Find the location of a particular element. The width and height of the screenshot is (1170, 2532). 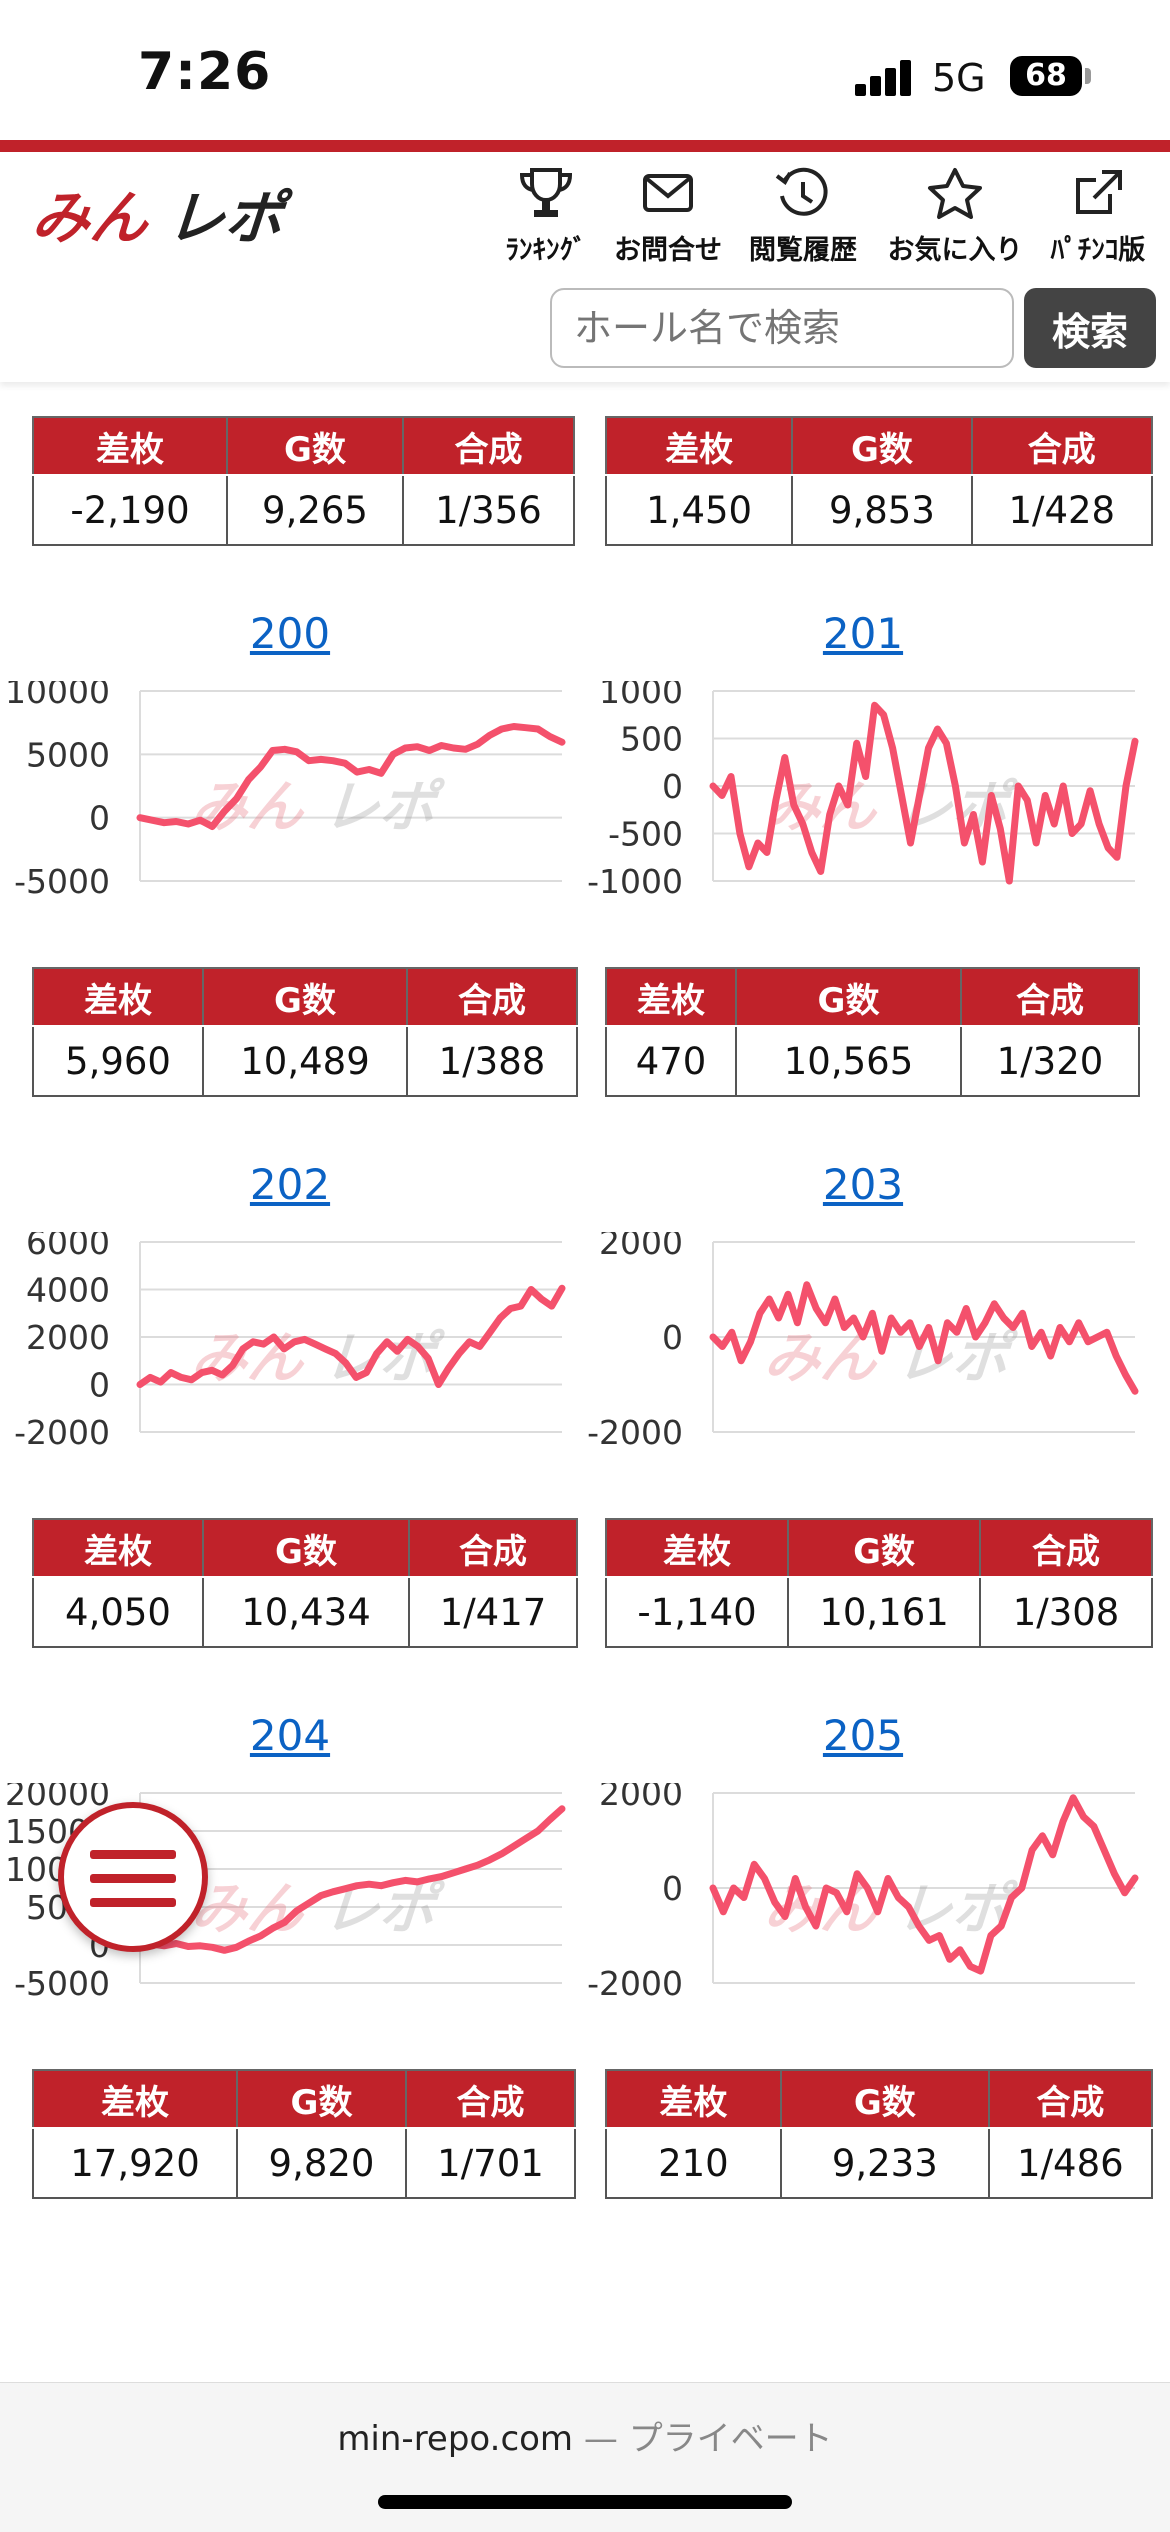

machine-number-link: 204 is located at coordinates (290, 1735).